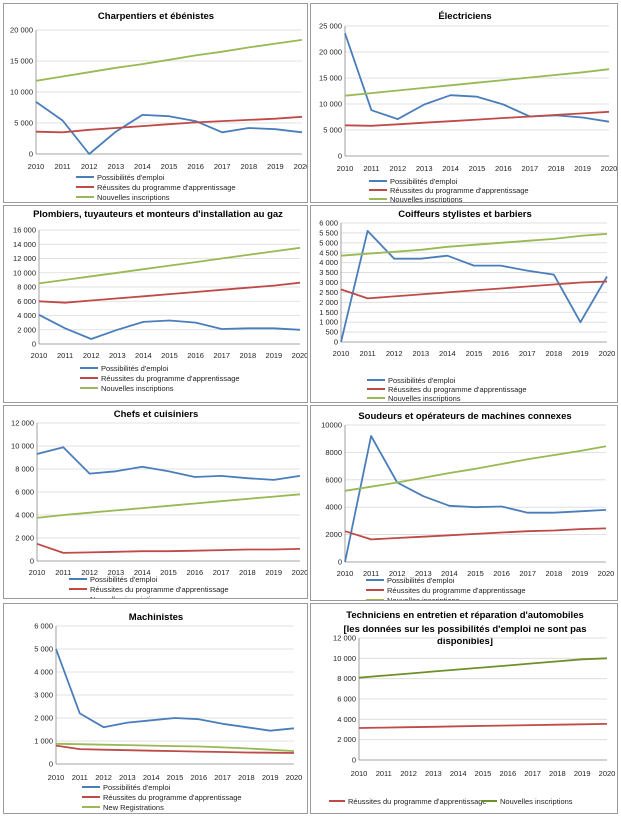  Describe the element at coordinates (328, 312) in the screenshot. I see `y-tick-label: 1 500` at that location.